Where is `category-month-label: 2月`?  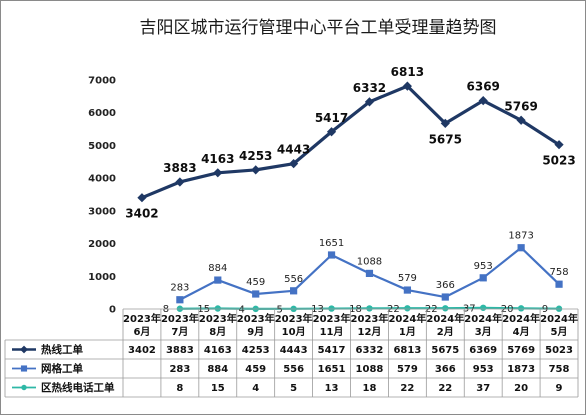 category-month-label: 2月 is located at coordinates (445, 332).